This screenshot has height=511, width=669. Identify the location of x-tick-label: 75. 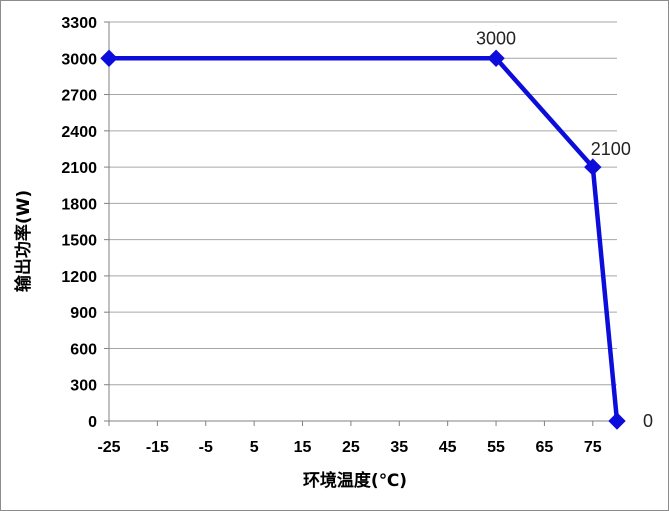
(593, 447).